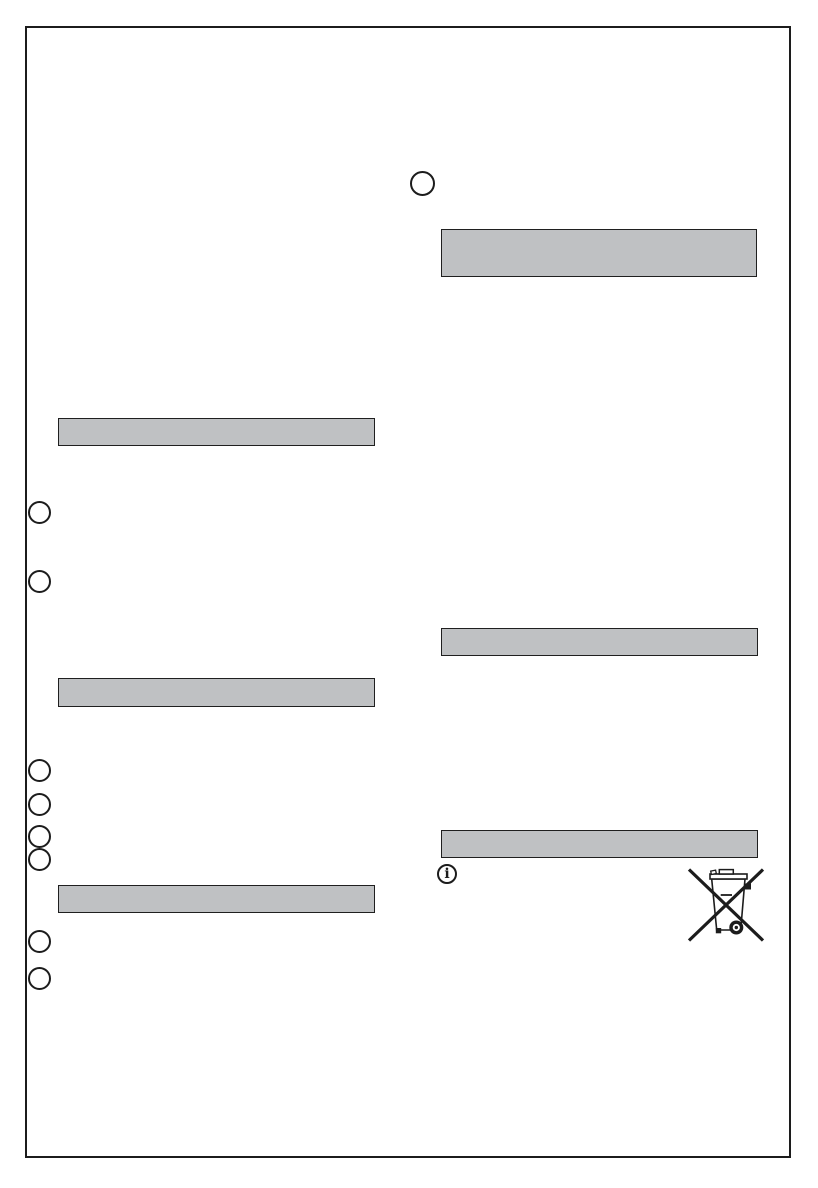 The image size is (818, 1188). Describe the element at coordinates (726, 905) in the screenshot. I see `weee-crossed-out-bin-icon` at that location.